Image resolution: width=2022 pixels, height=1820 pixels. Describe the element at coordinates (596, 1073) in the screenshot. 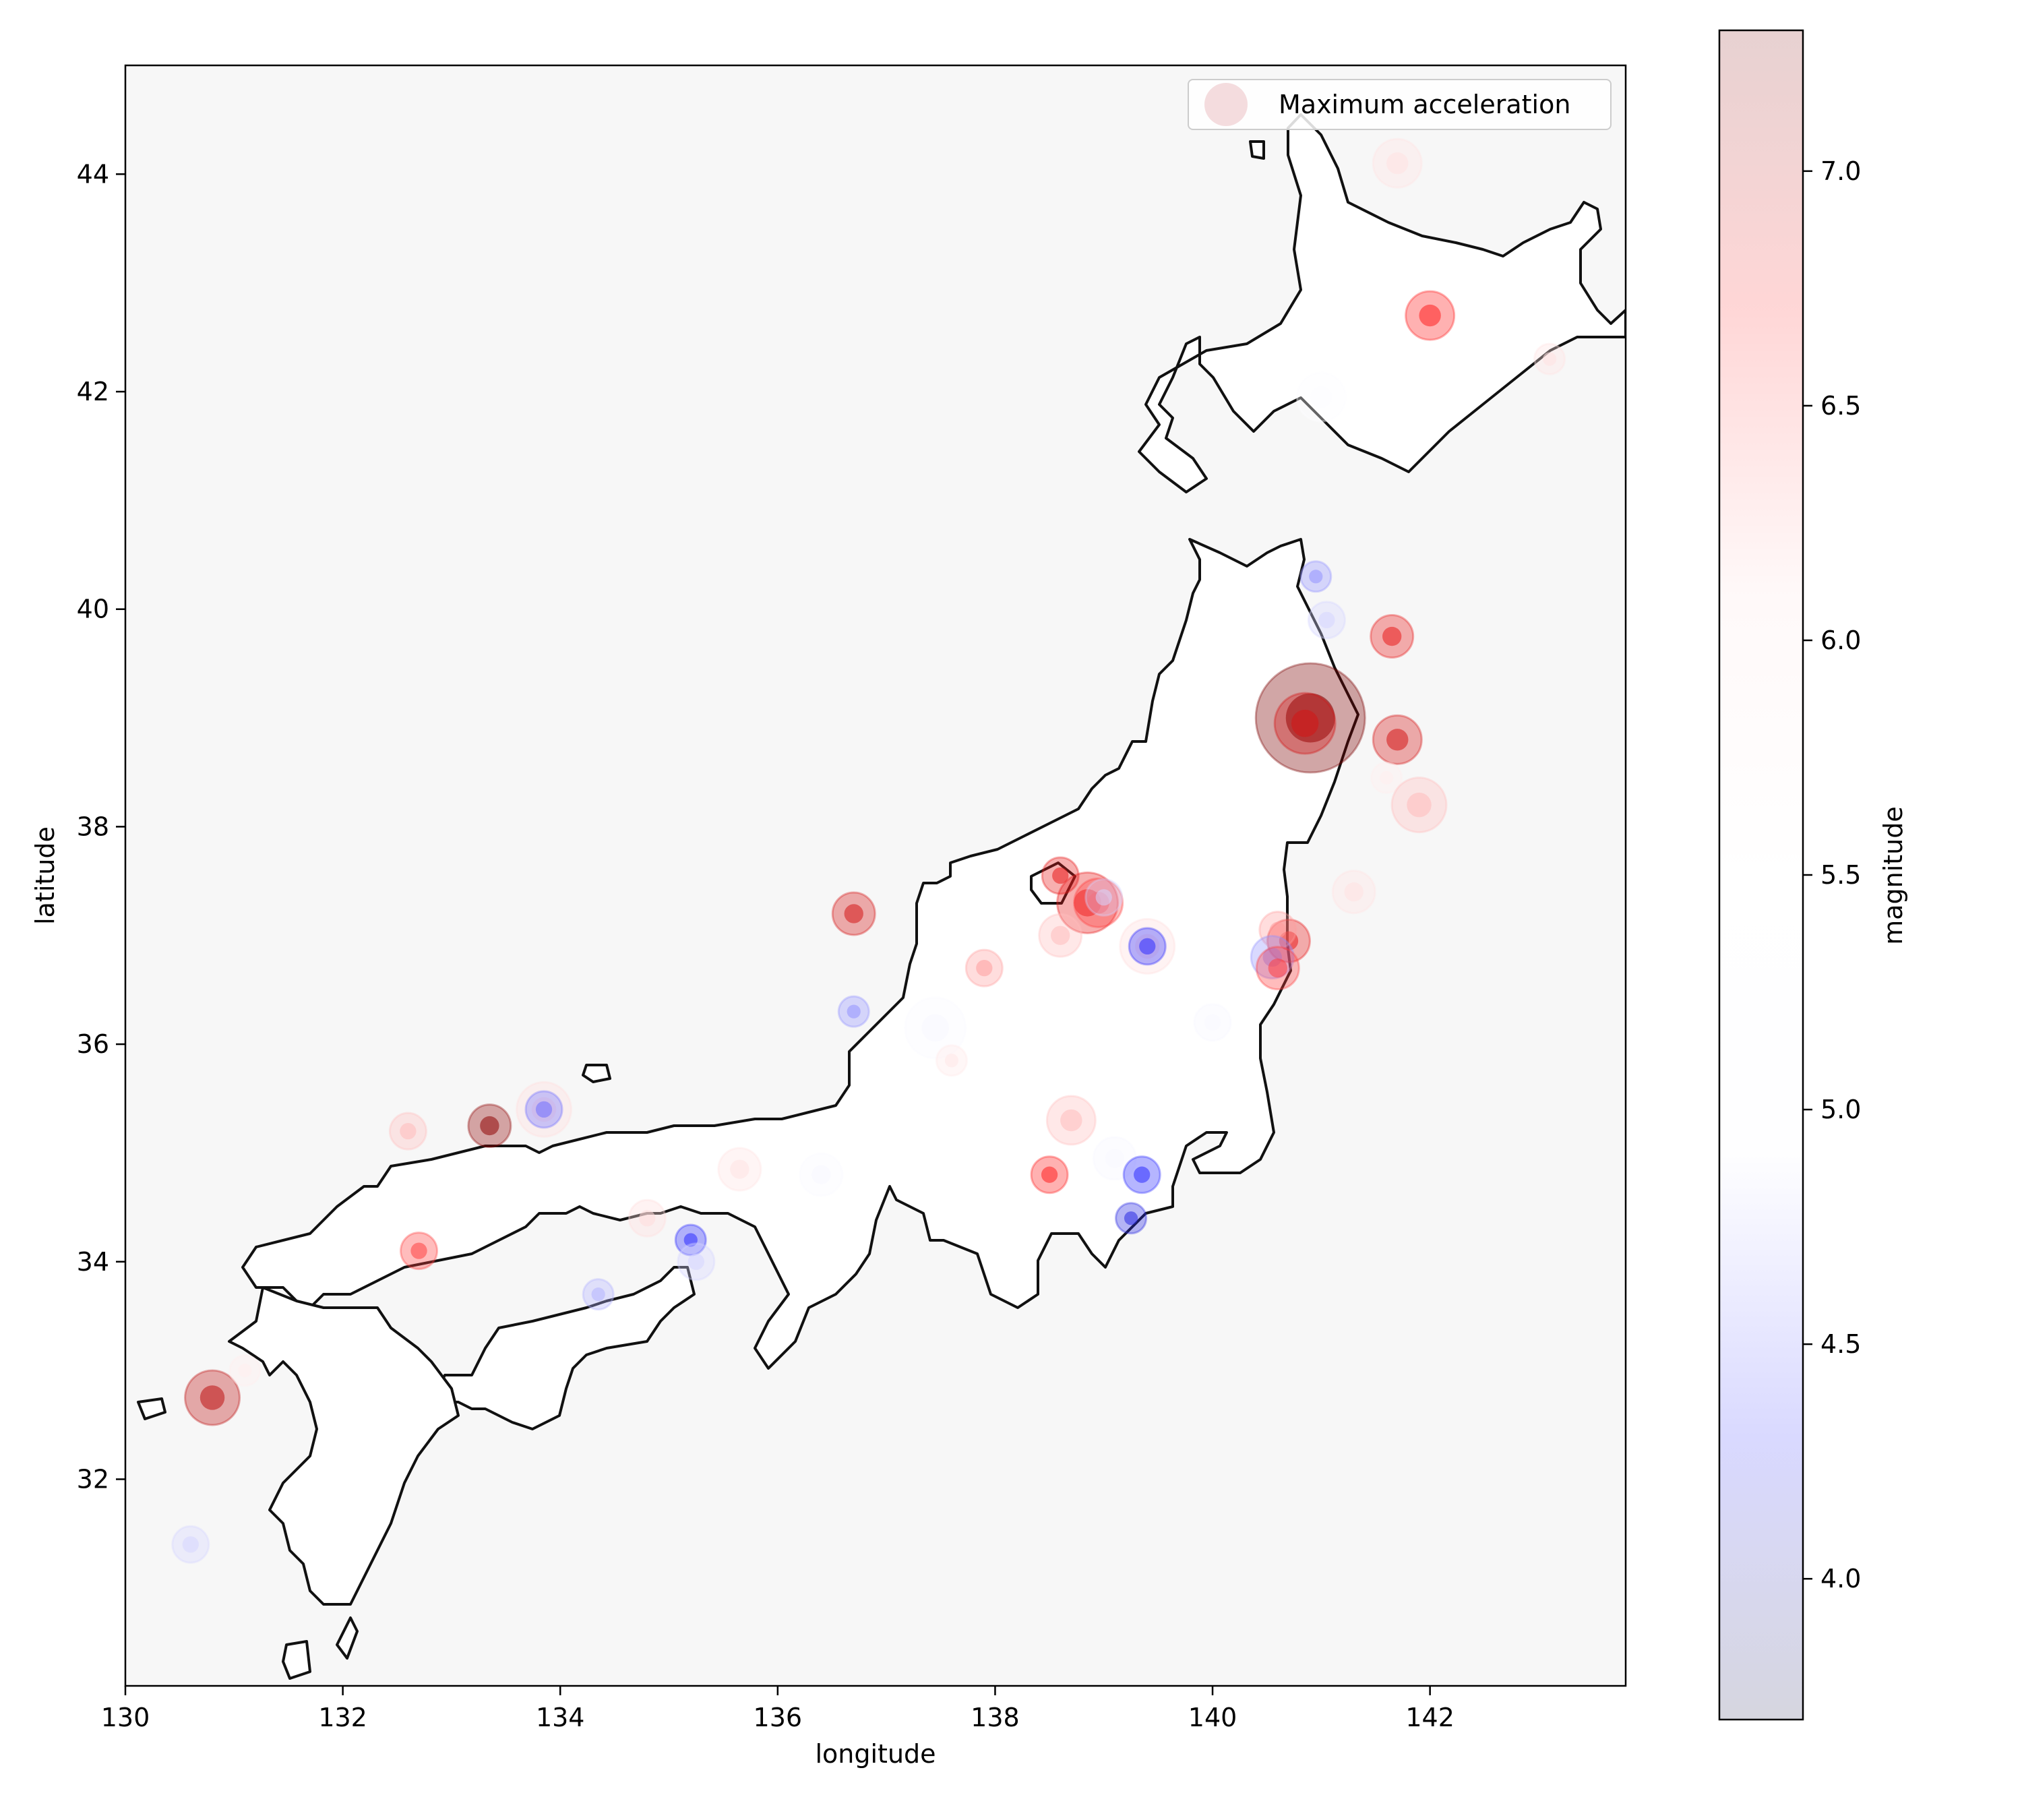

I see `oki-island` at that location.